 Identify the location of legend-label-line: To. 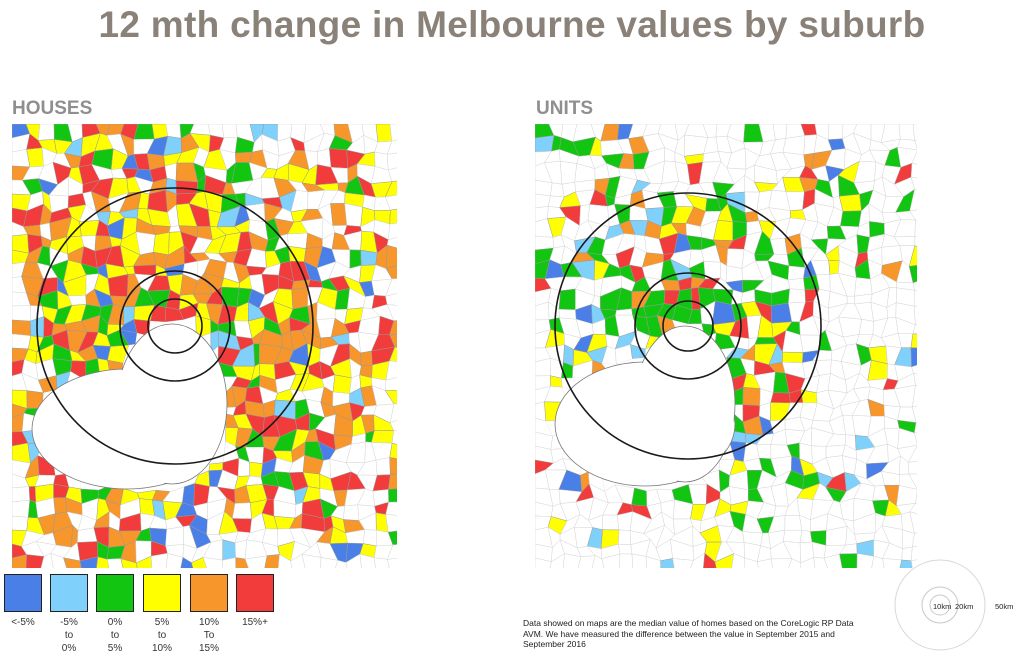
(209, 635).